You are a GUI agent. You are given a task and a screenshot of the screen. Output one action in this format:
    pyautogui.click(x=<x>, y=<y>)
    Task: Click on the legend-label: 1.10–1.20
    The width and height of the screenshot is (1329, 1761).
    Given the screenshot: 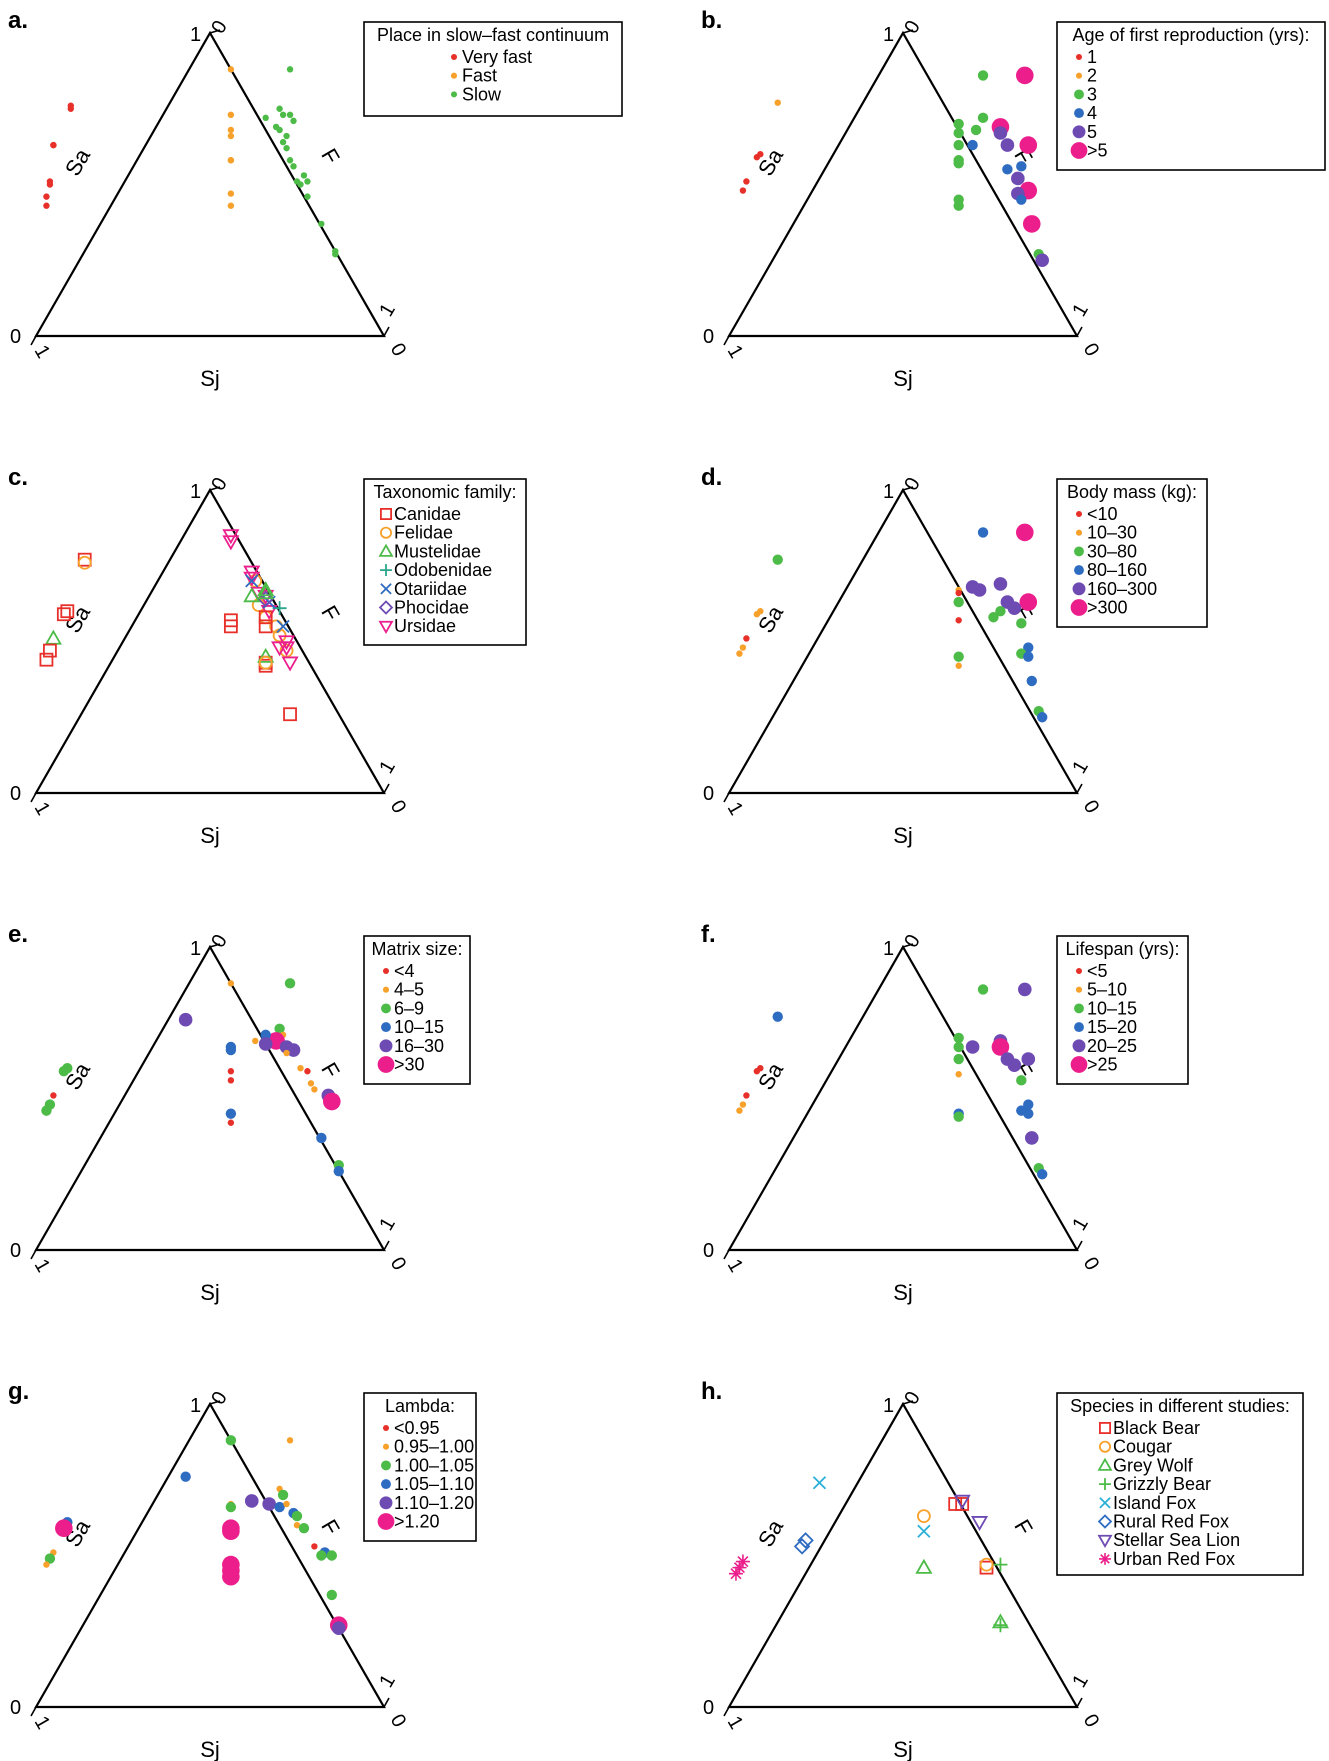 What is the action you would take?
    pyautogui.click(x=434, y=1503)
    